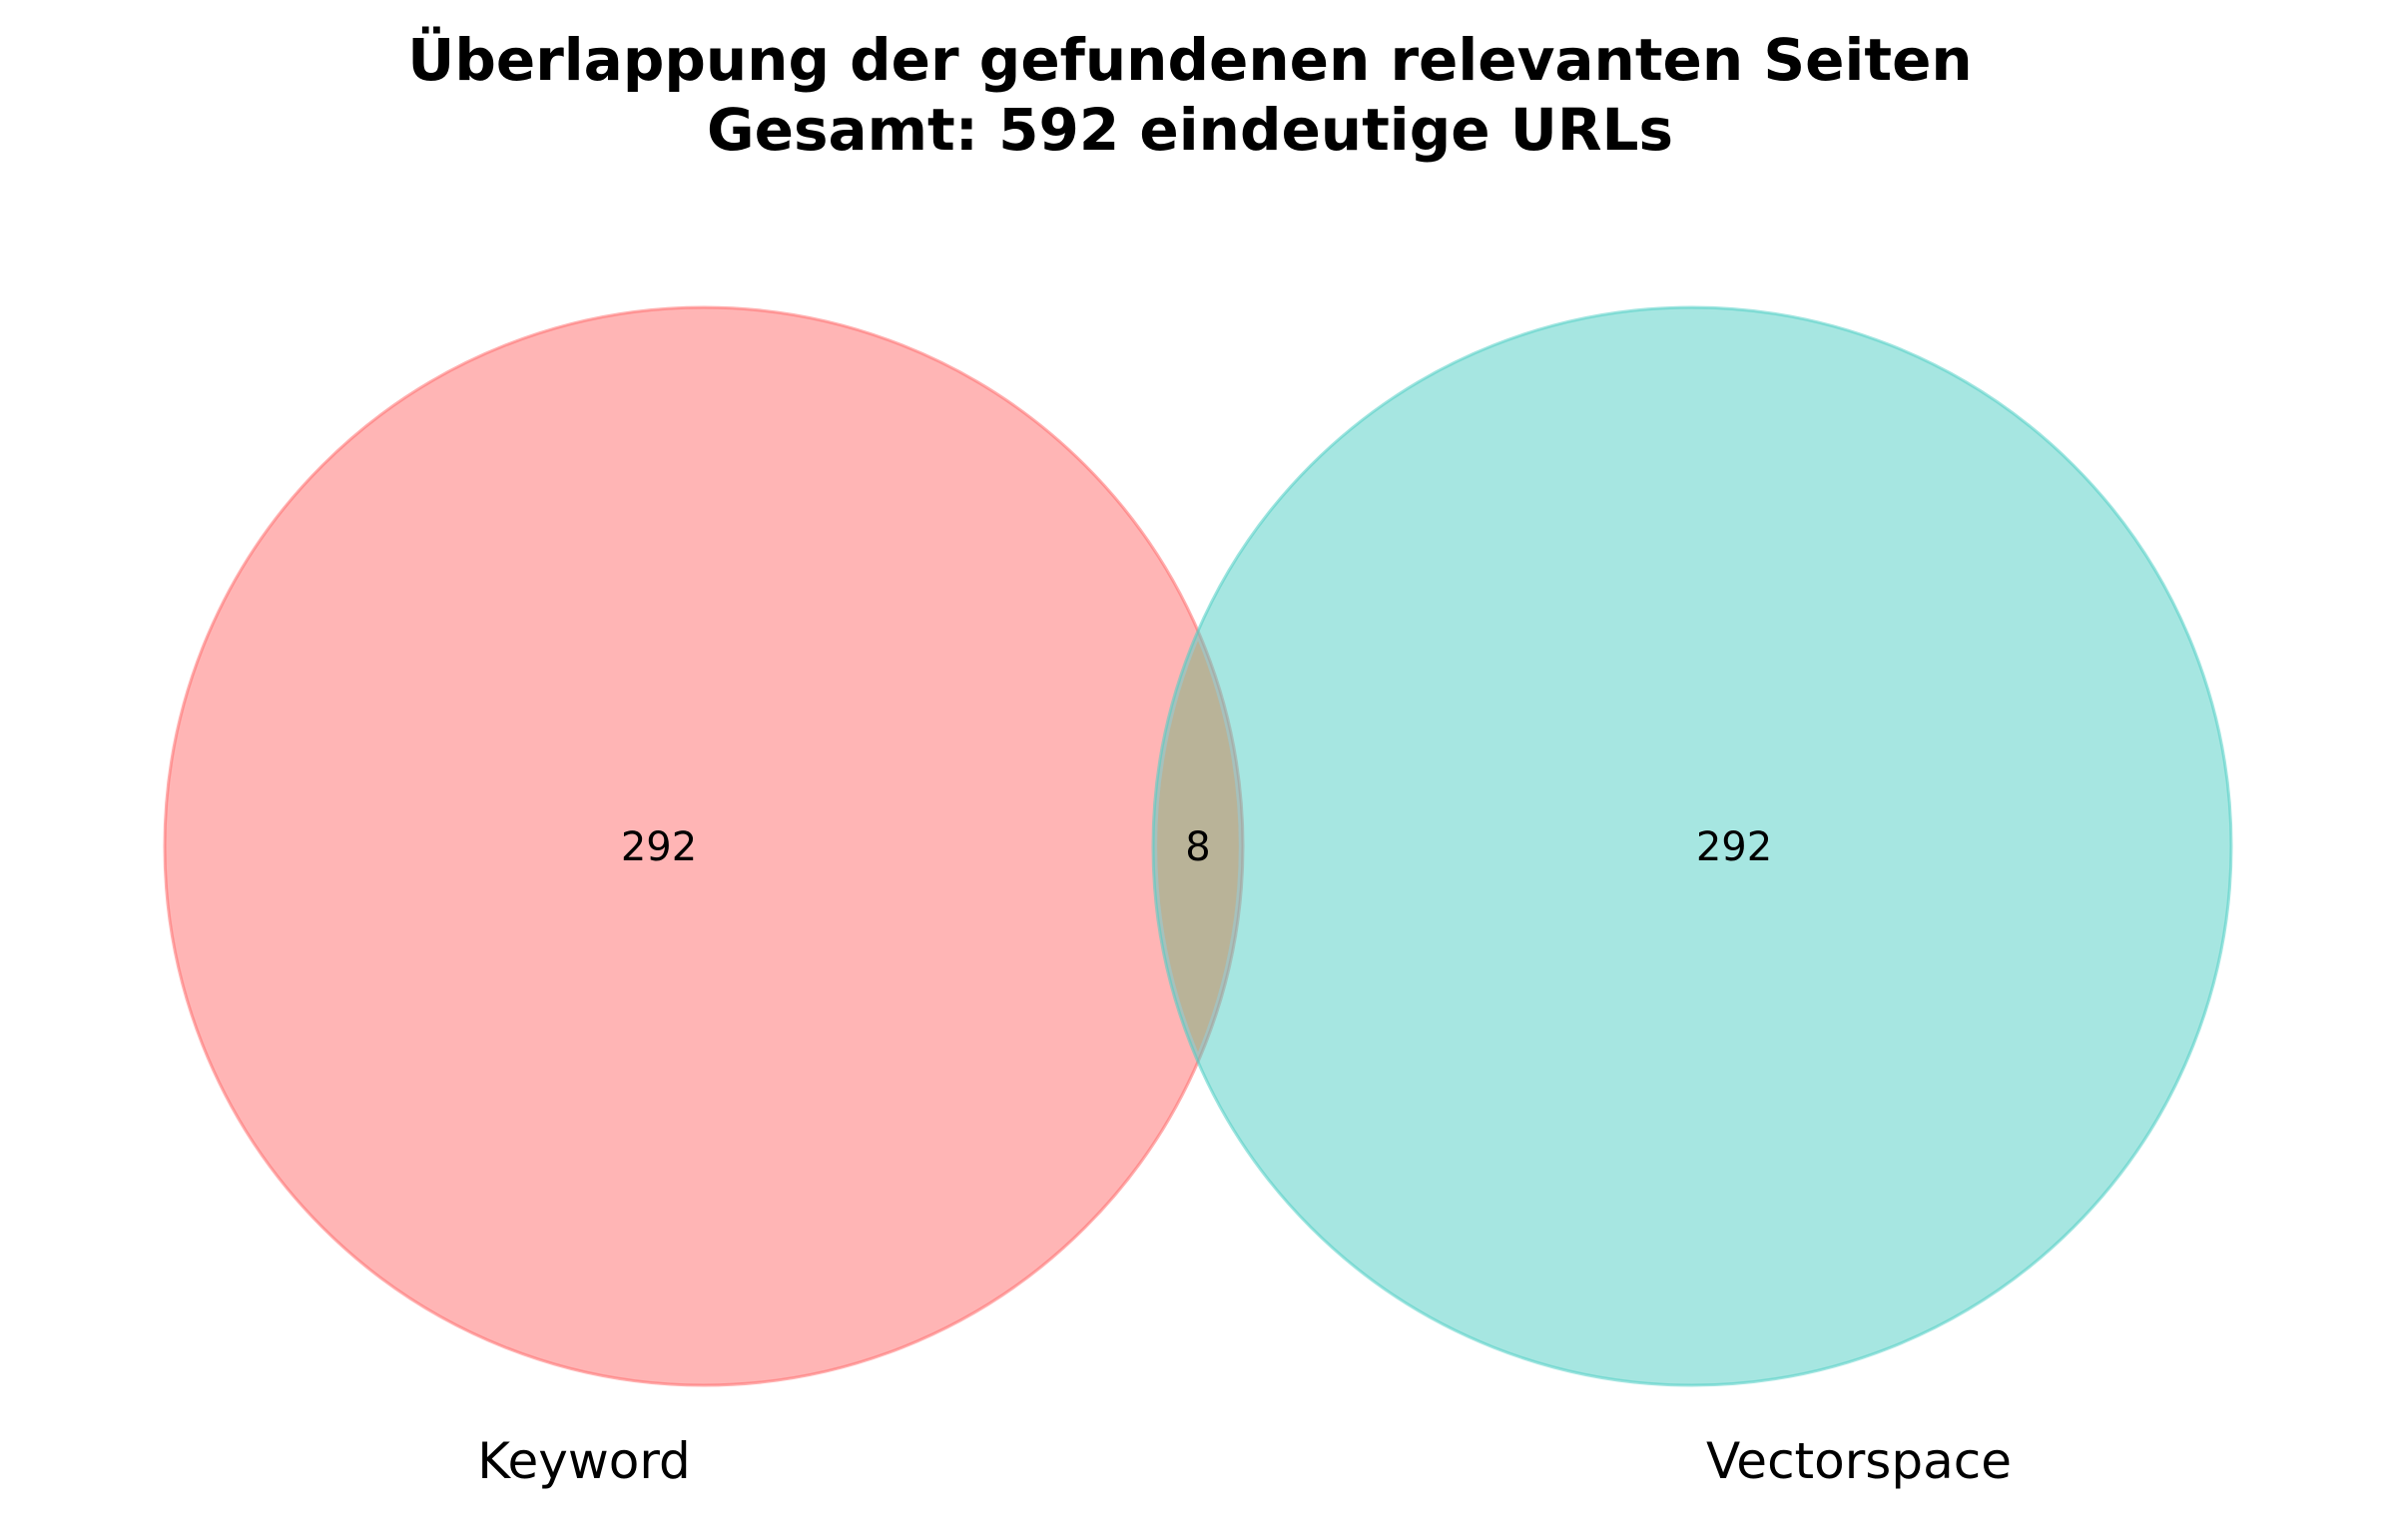 The width and height of the screenshot is (2381, 1540). Describe the element at coordinates (1859, 1461) in the screenshot. I see `vectorspace-set-label: Vectorspace` at that location.